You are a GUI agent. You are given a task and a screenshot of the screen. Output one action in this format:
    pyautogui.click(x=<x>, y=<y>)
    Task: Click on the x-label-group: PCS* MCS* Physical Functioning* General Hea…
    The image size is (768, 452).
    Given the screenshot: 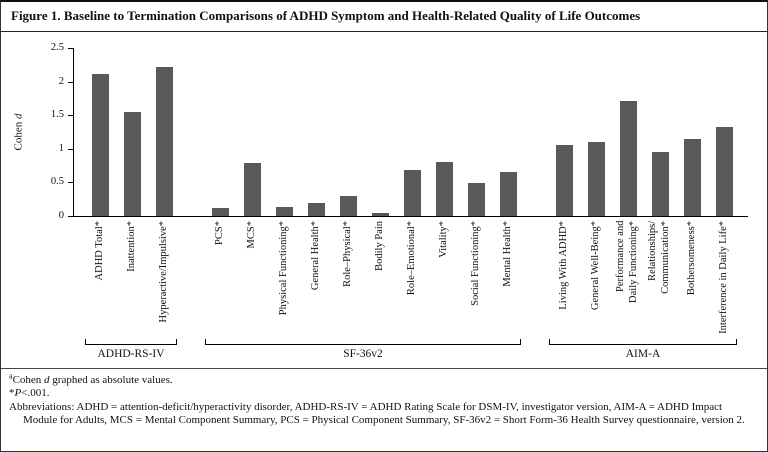 What is the action you would take?
    pyautogui.click(x=363, y=275)
    